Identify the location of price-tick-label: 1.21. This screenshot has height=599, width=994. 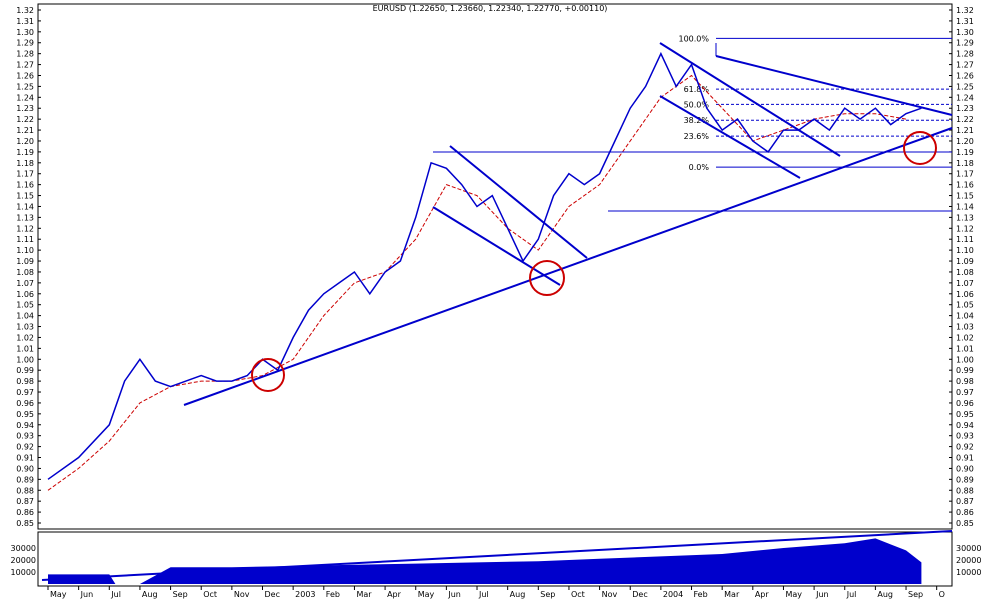
(25, 130).